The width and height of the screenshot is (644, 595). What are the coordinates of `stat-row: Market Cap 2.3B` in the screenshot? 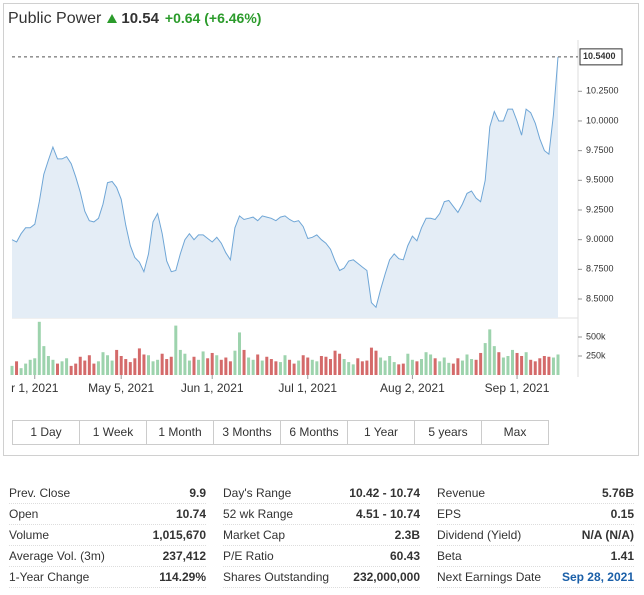 It's located at (321, 535).